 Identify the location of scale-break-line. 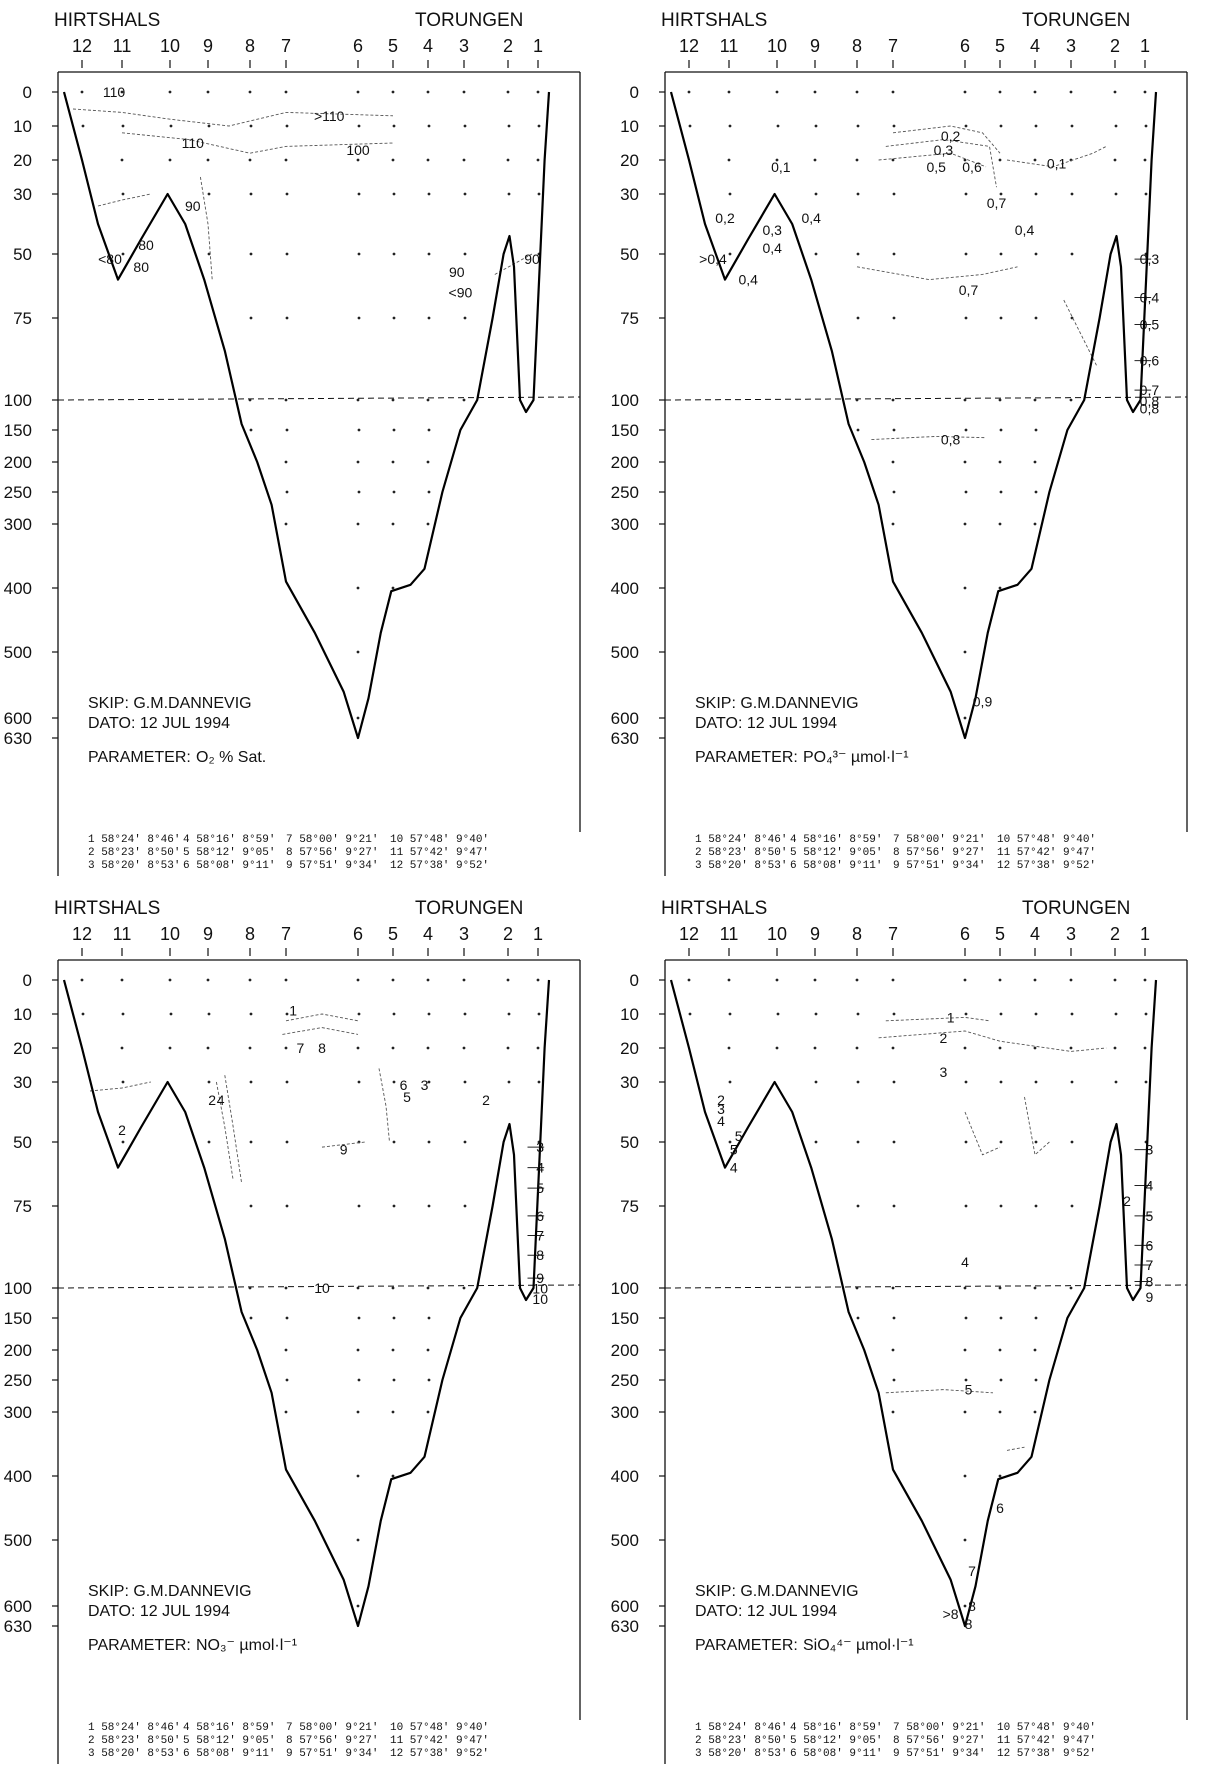
(319, 398).